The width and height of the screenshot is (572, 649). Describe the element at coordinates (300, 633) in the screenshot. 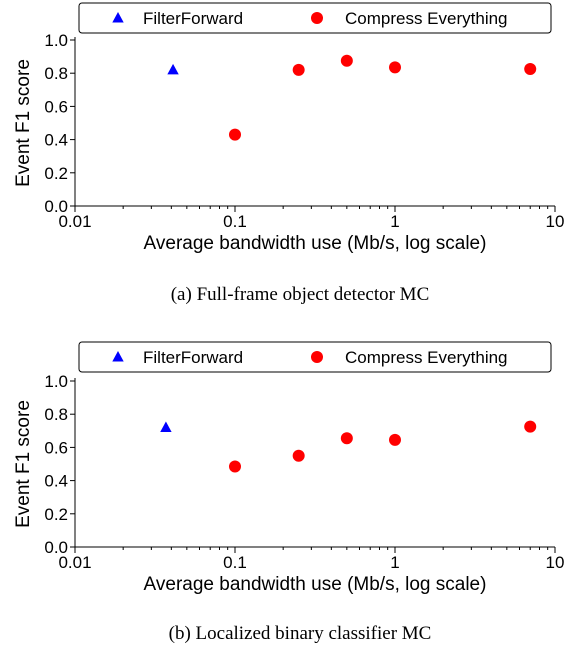

I see `figure-caption: (b) Localized binary classifier MC` at that location.